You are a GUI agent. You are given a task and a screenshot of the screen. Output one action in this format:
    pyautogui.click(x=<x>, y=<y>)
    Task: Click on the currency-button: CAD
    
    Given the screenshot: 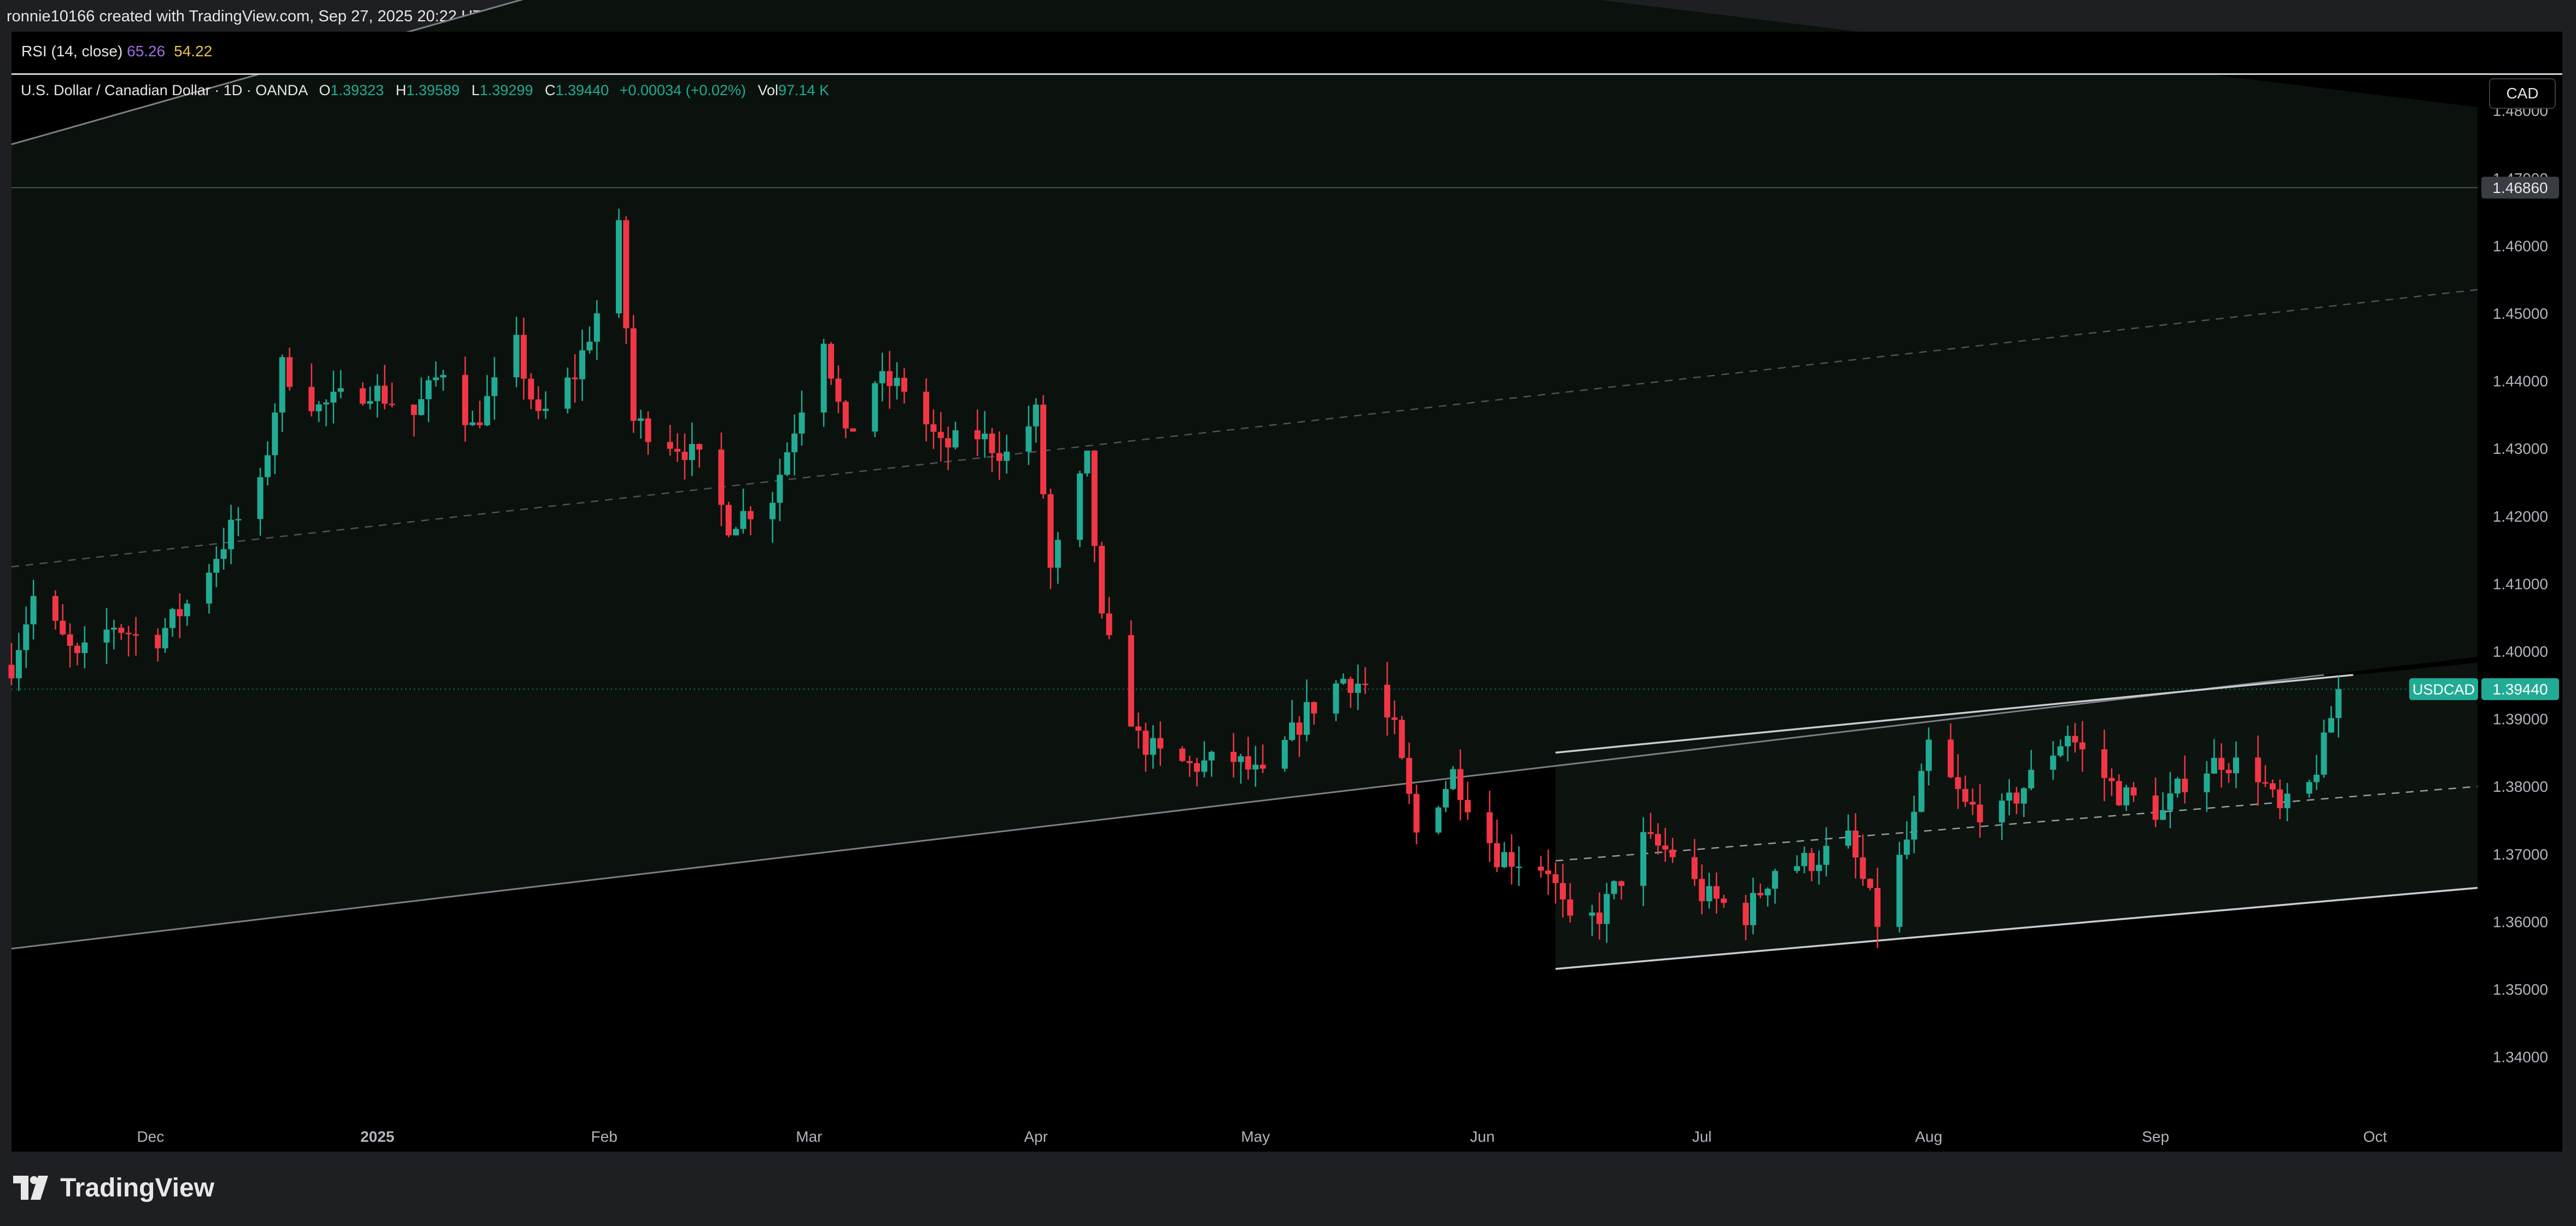 What is the action you would take?
    pyautogui.click(x=2522, y=93)
    